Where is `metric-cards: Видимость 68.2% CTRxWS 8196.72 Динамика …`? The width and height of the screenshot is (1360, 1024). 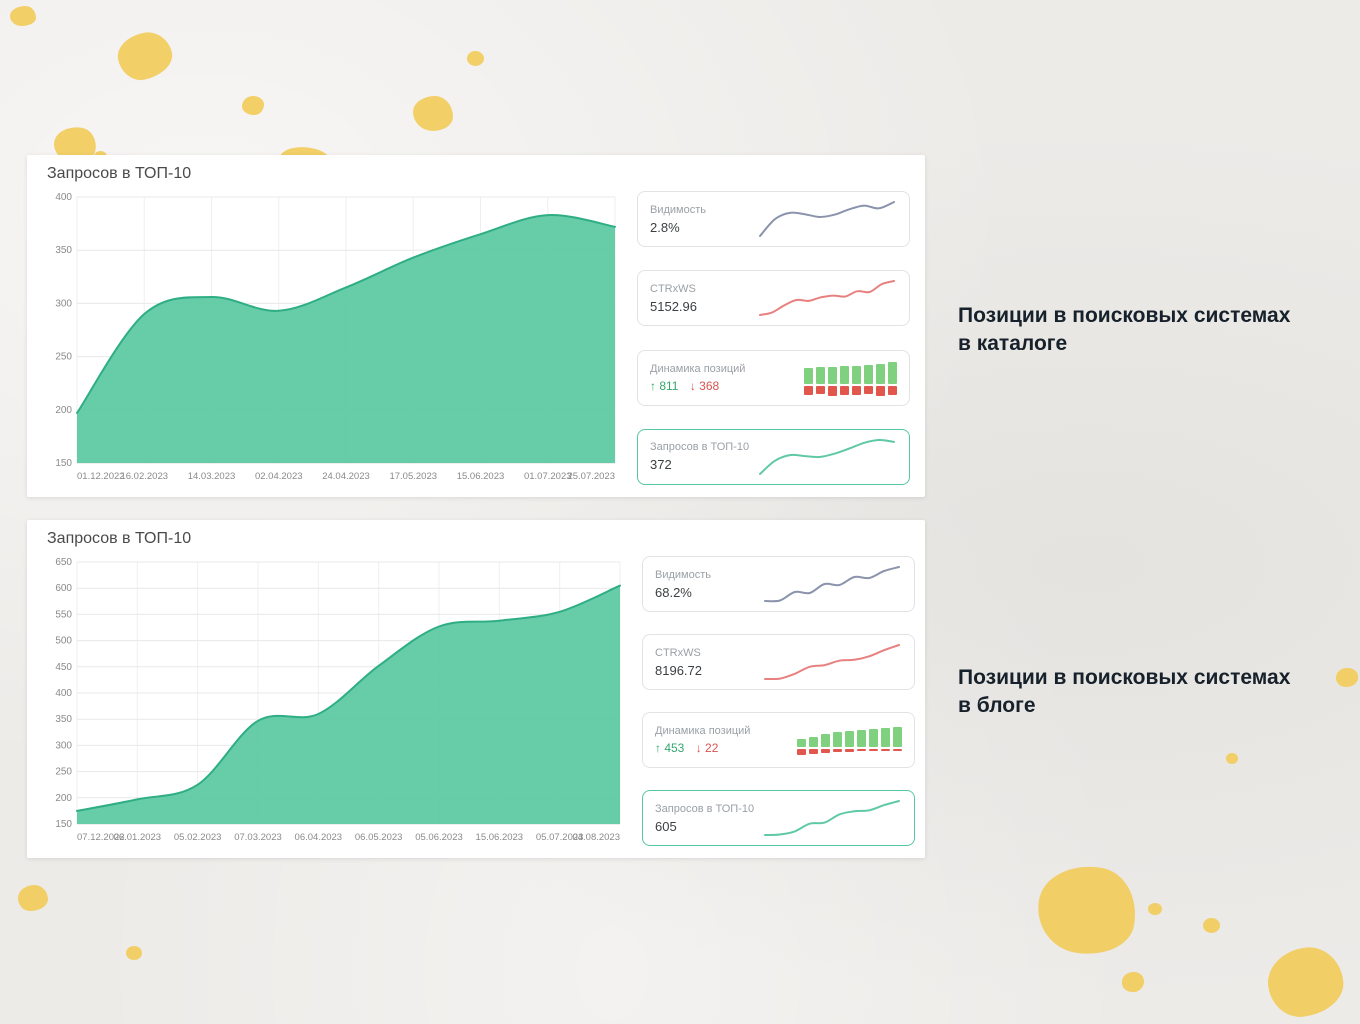 metric-cards: Видимость 68.2% CTRxWS 8196.72 Динамика … is located at coordinates (779, 701).